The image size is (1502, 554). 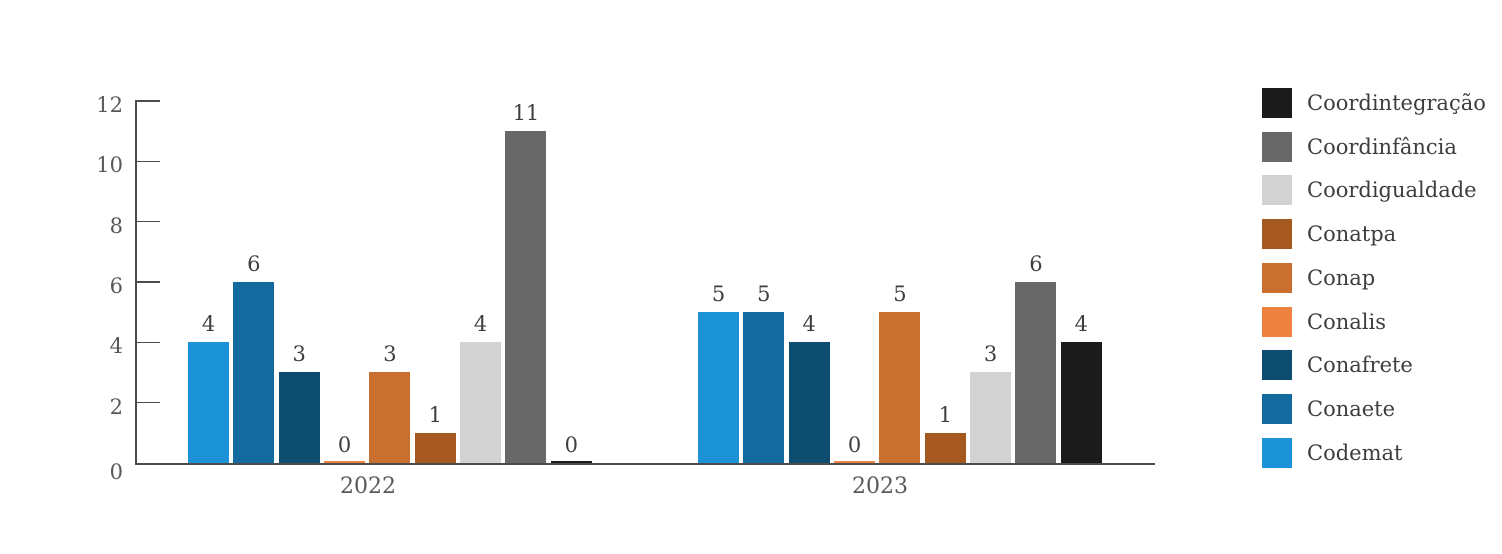 I want to click on bar-coordigualdade-2022, so click(x=481, y=402).